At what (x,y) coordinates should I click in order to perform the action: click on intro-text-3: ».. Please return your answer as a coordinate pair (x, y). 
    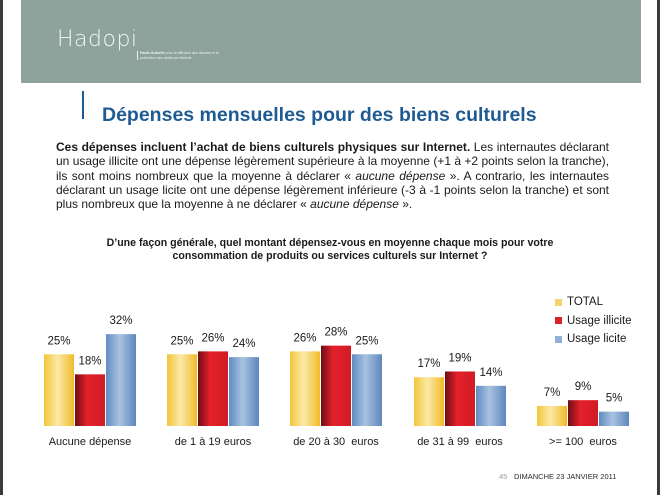
    Looking at the image, I should click on (405, 204).